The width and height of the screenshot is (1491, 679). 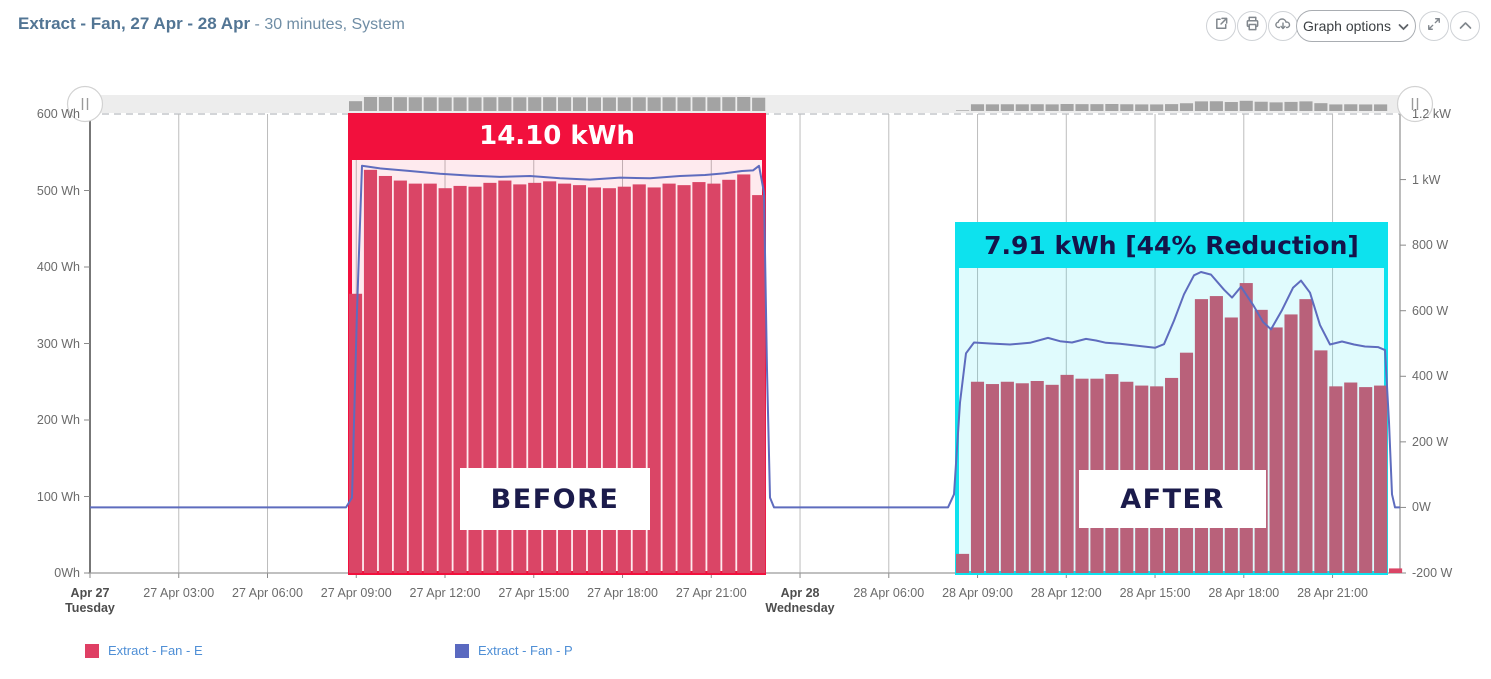 I want to click on x-axis-label: 28 Apr 09:00, so click(x=977, y=593).